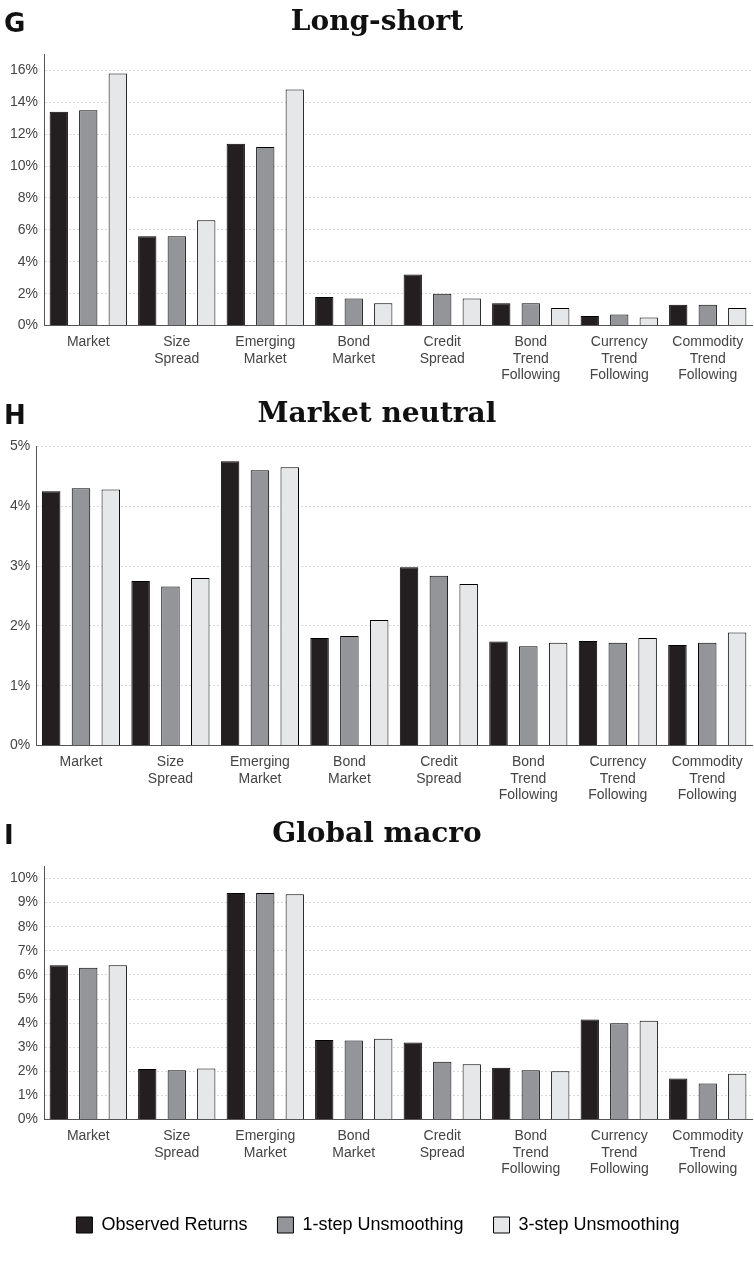 The image size is (754, 1263). What do you see at coordinates (28, 901) in the screenshot?
I see `y-tick-label: 9%` at bounding box center [28, 901].